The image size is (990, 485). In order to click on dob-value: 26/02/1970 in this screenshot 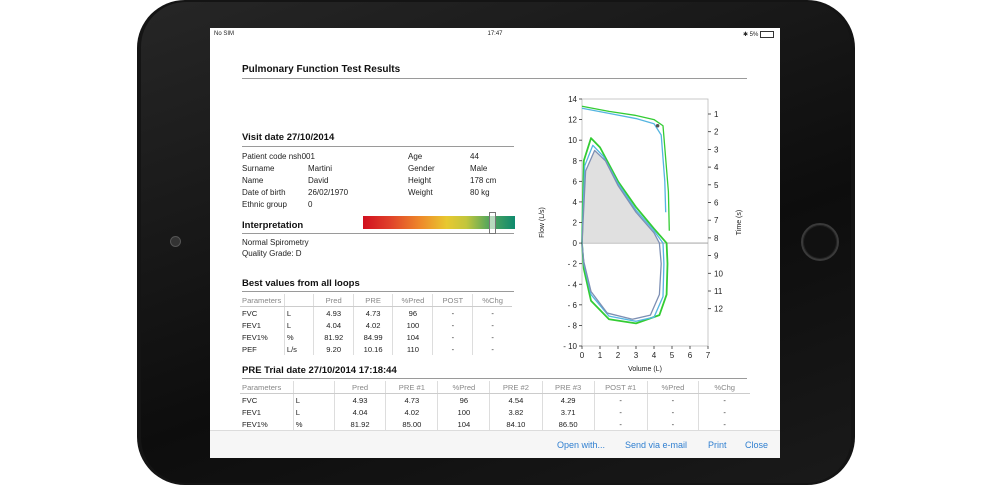, I will do `click(328, 192)`.